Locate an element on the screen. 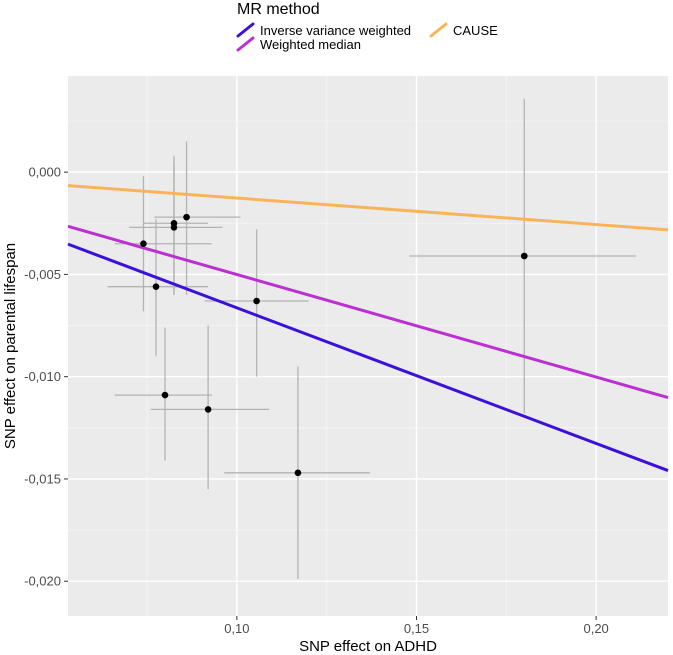 Image resolution: width=673 pixels, height=655 pixels. x-axis: 0,10 0,15 0,20 is located at coordinates (416, 626).